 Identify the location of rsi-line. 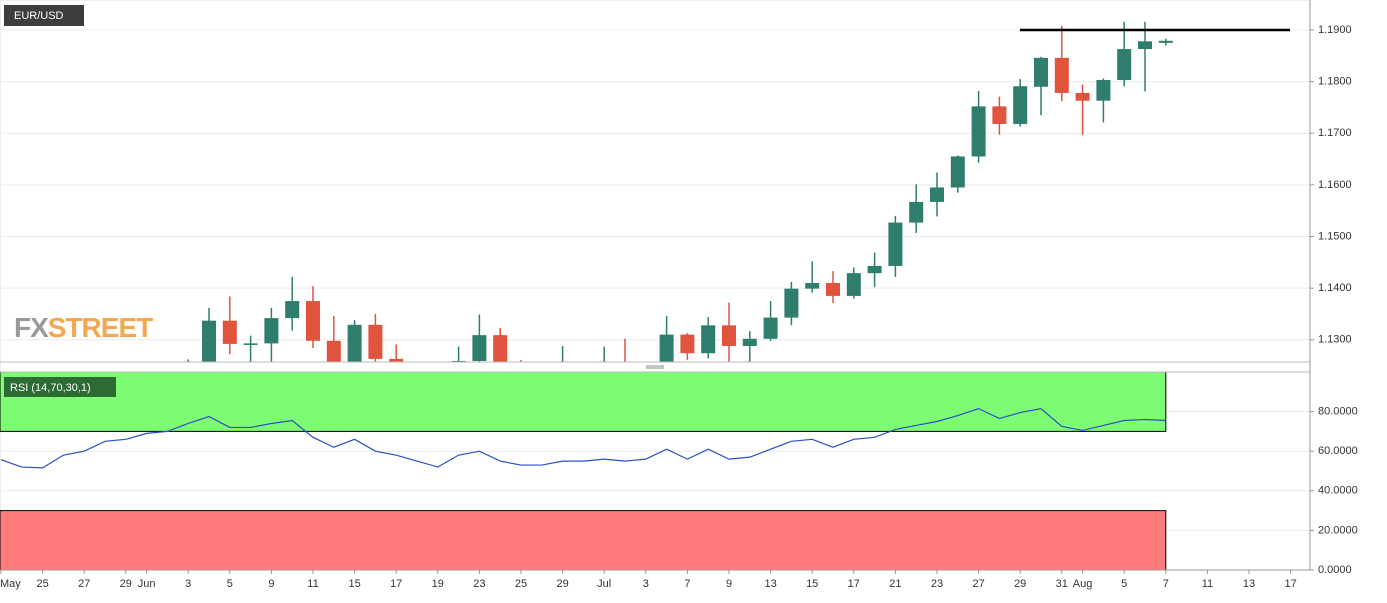
(583, 438).